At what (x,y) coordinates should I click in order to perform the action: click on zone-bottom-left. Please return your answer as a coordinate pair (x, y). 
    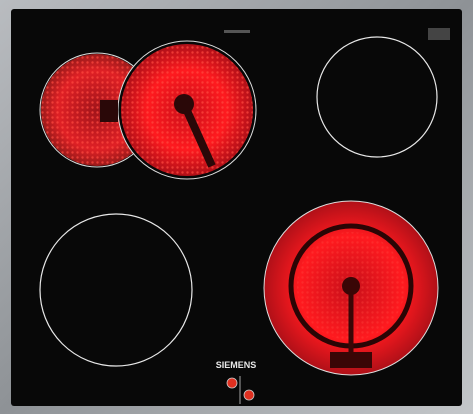
    Looking at the image, I should click on (116, 290).